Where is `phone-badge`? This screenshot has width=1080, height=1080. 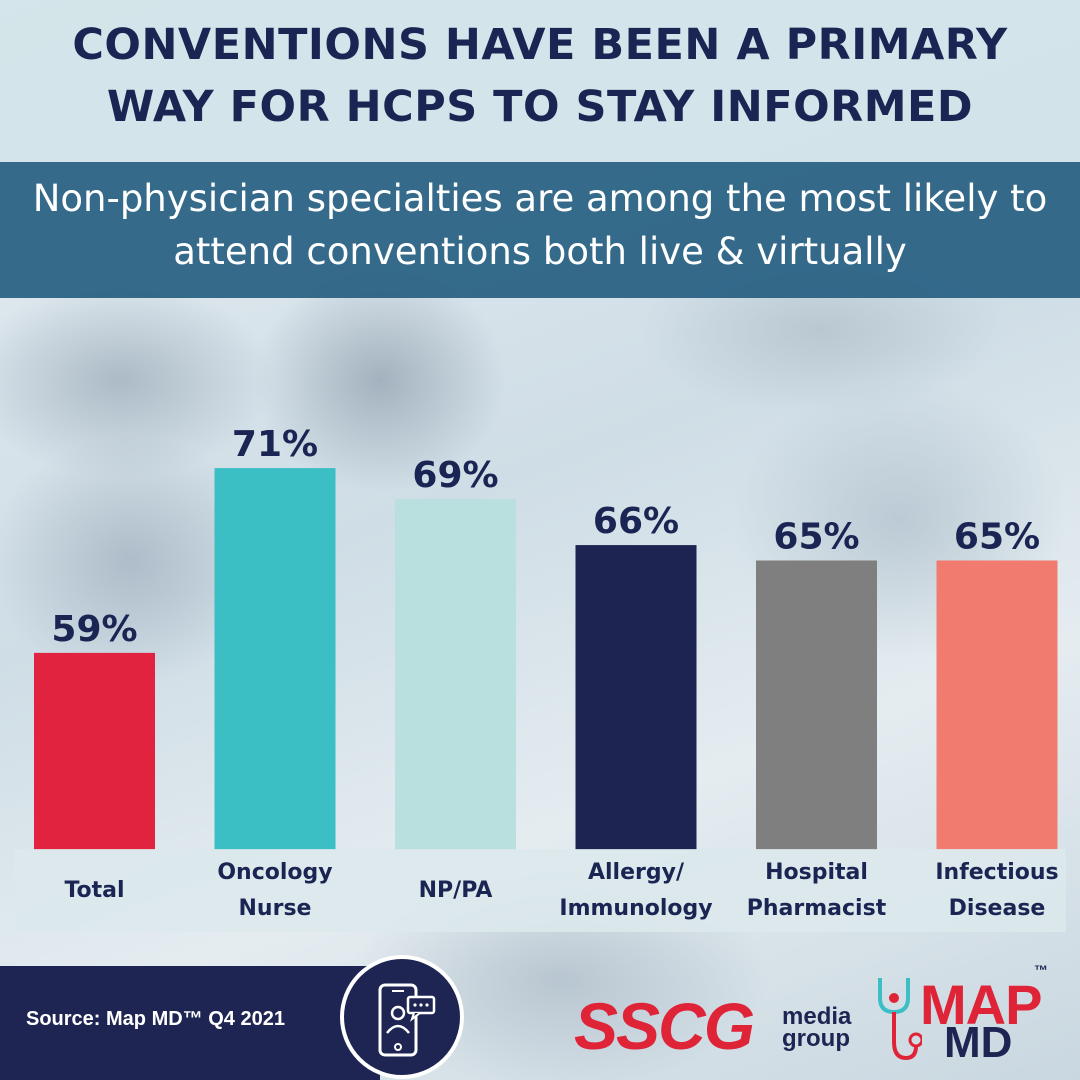 phone-badge is located at coordinates (402, 1017).